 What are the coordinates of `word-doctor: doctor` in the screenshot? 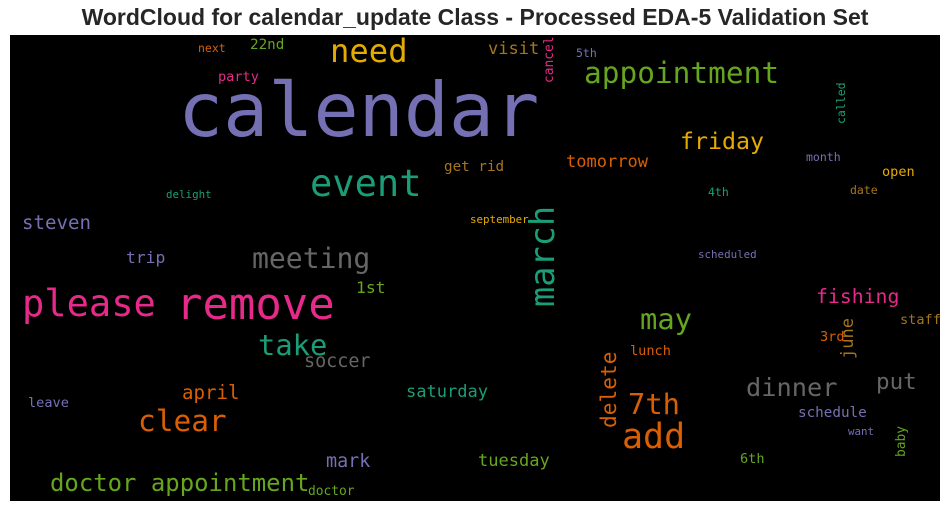 It's located at (331, 491).